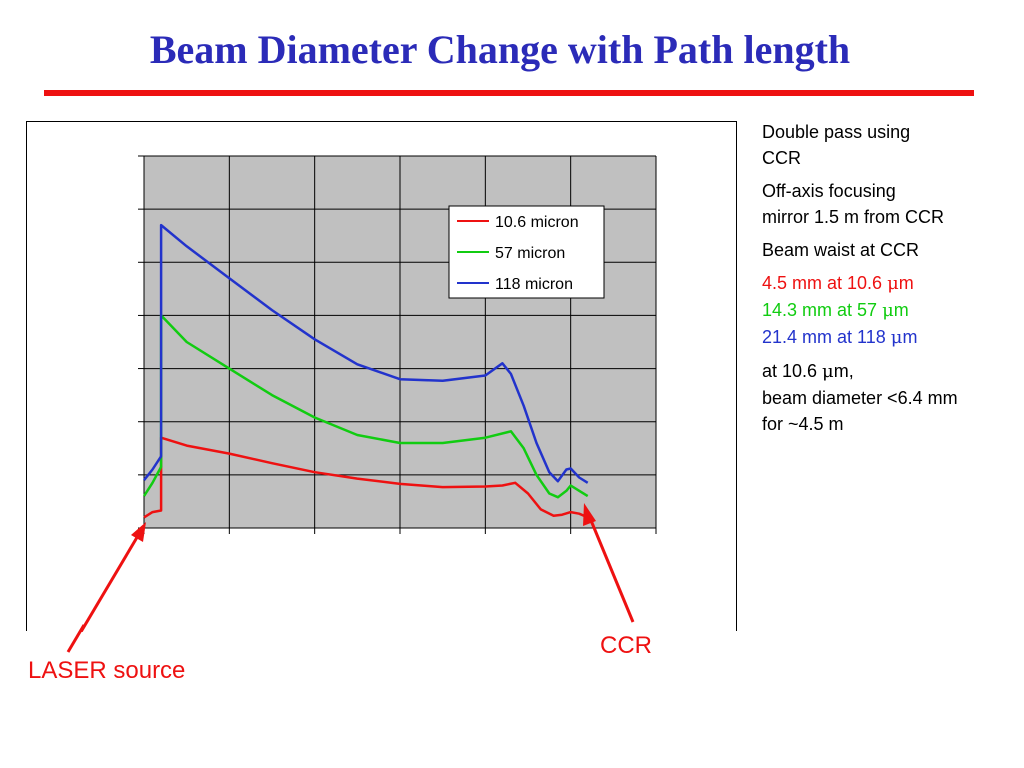 This screenshot has height=768, width=1024. Describe the element at coordinates (892, 204) in the screenshot. I see `note-off-axis: Off-axis focusing mirror 1.5 m from CCR` at that location.